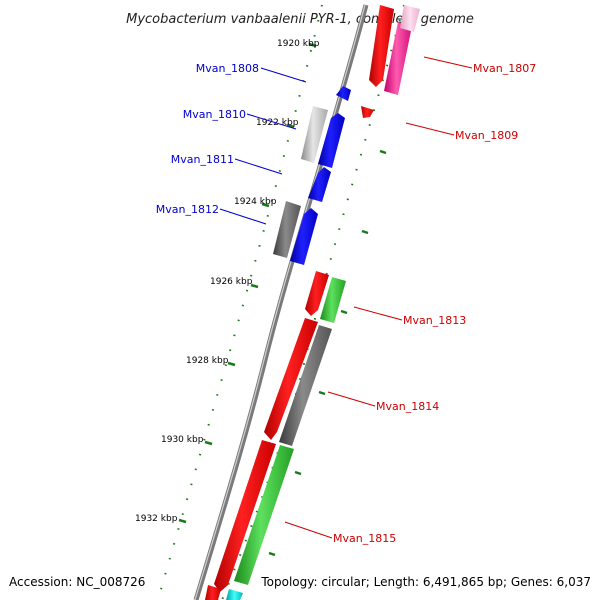  Describe the element at coordinates (214, 114) in the screenshot. I see `label-mvan-1810: Mvan_1810` at that location.